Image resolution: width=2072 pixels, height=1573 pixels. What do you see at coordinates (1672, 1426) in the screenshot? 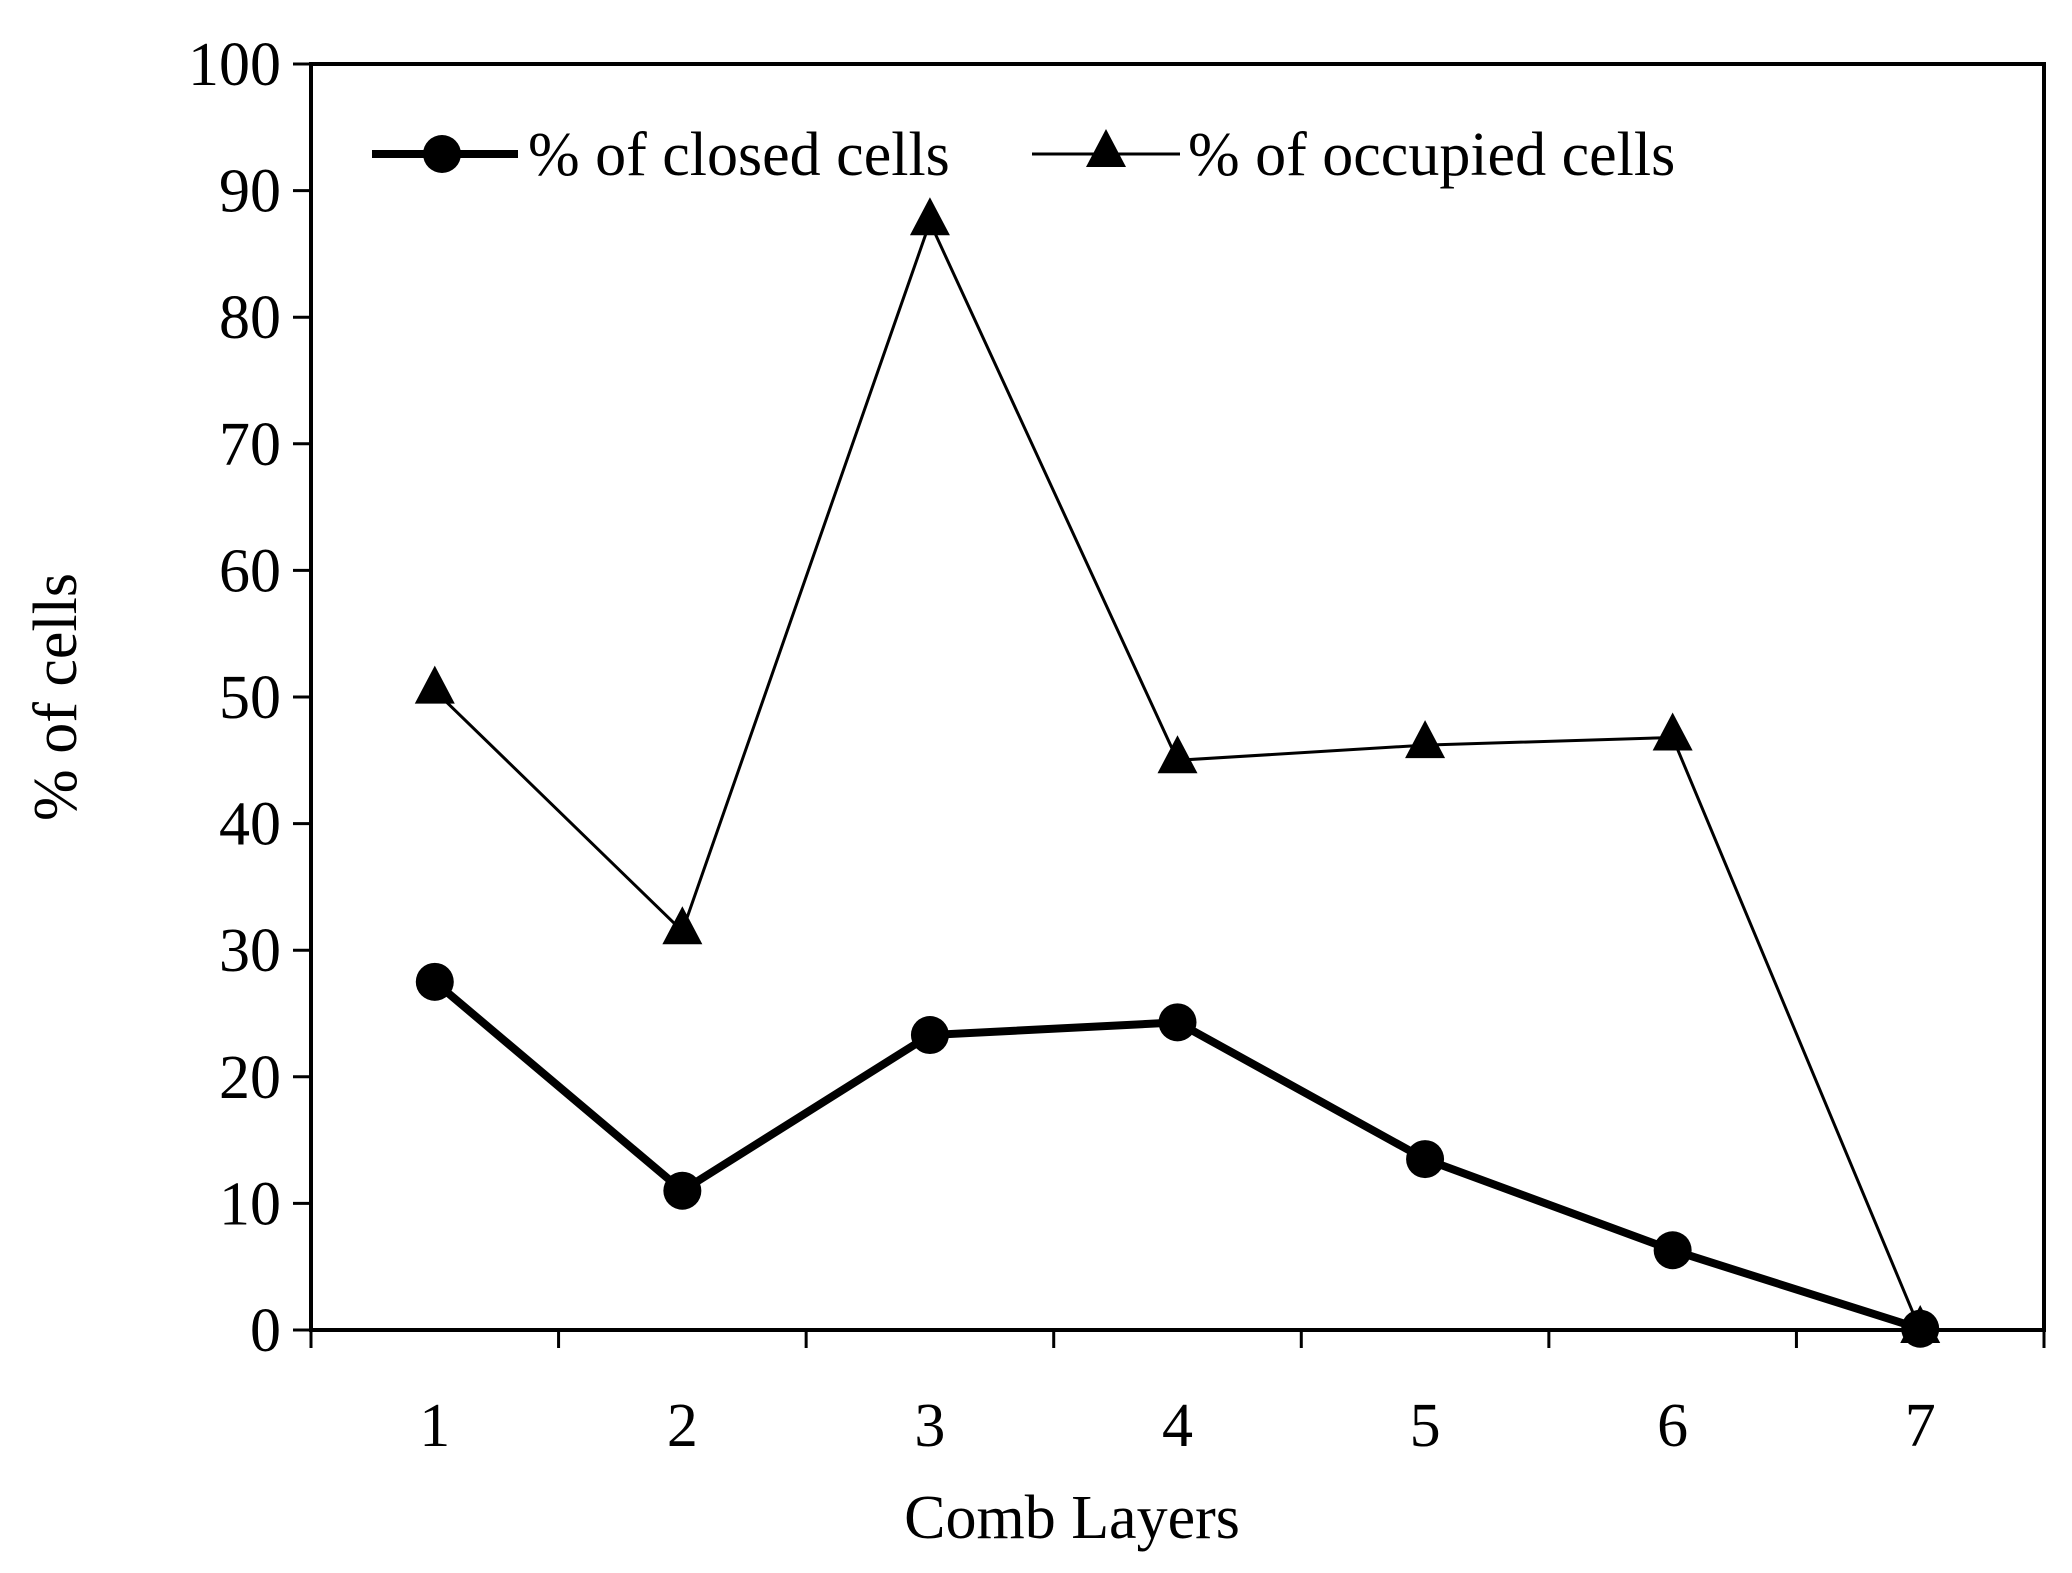
I see `x-tick-label: 6` at bounding box center [1672, 1426].